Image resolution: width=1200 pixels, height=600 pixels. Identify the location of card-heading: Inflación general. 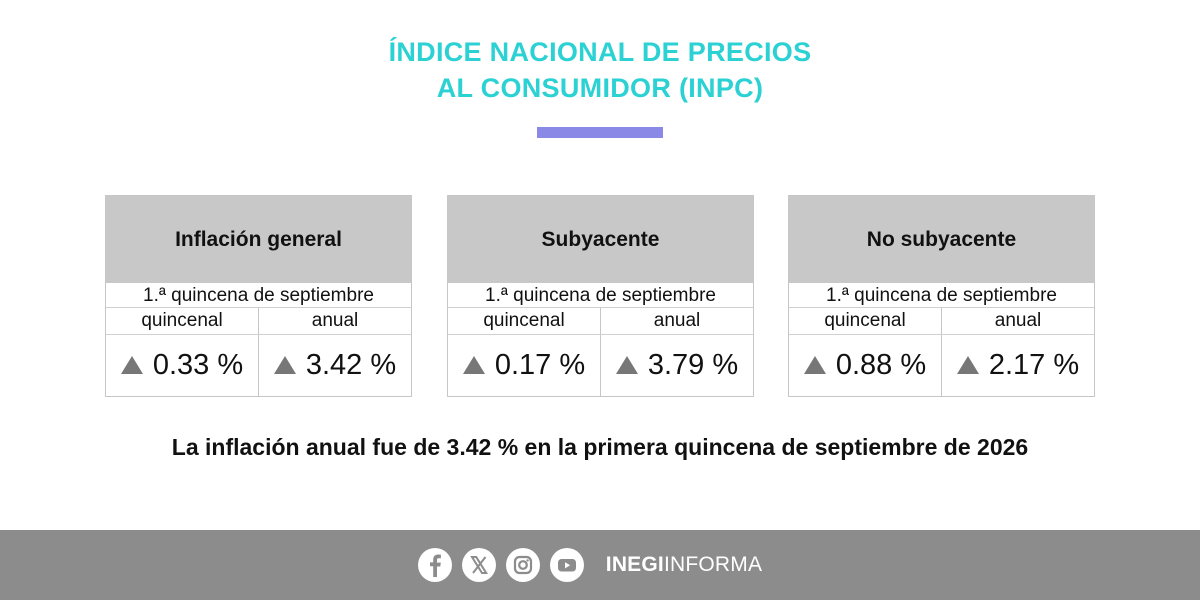
(258, 239).